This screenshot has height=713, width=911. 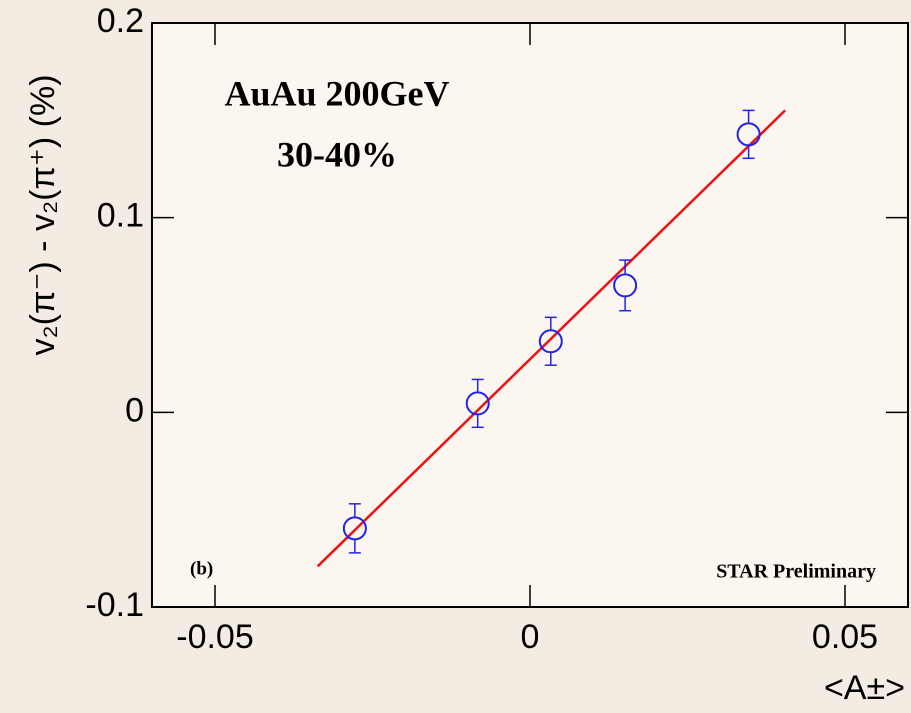 I want to click on x-tick-label: -0.05, so click(x=215, y=637).